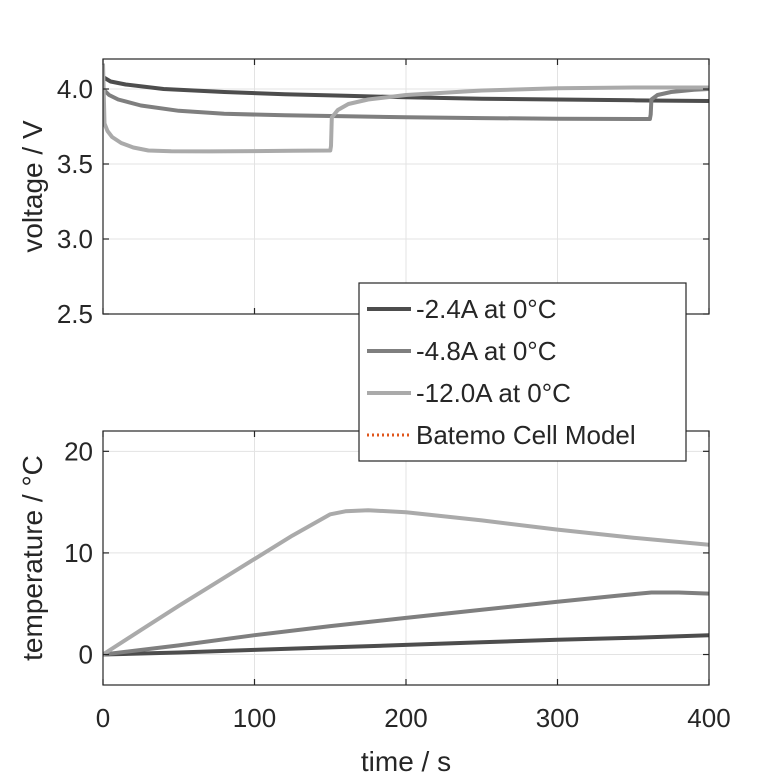  What do you see at coordinates (75, 89) in the screenshot?
I see `voltage-y-tick-label-4-0: 4.0` at bounding box center [75, 89].